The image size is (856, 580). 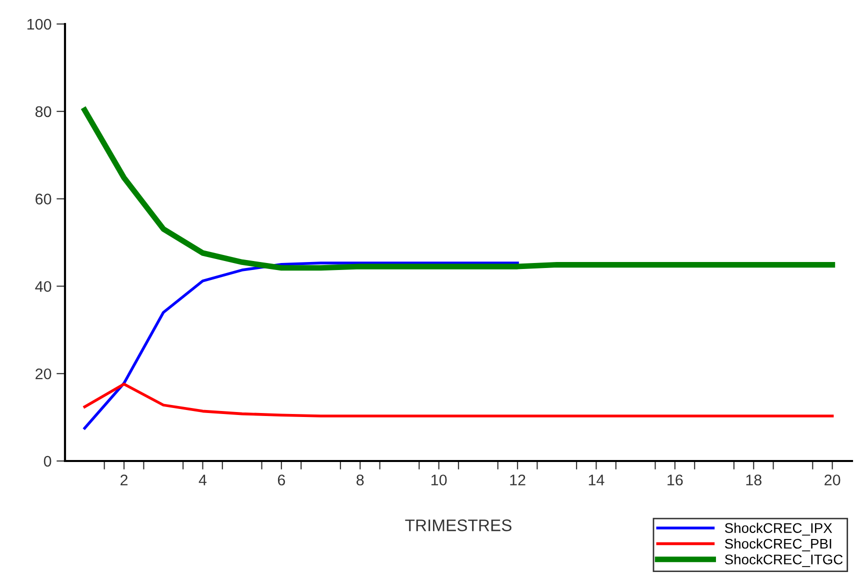 I want to click on x-tick-label: 16, so click(x=675, y=480).